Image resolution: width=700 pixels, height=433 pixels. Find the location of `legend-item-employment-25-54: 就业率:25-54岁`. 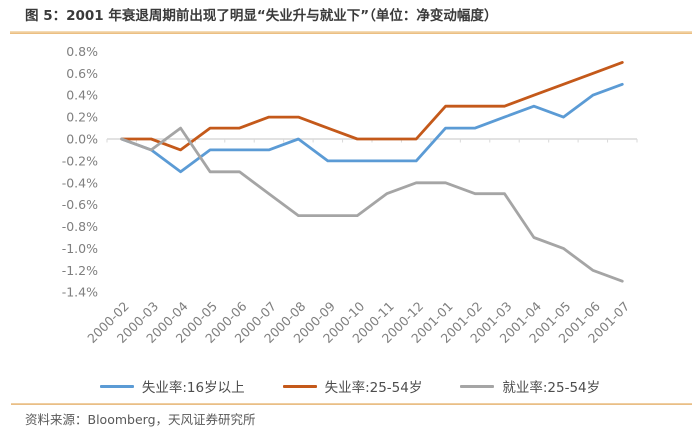

legend-item-employment-25-54: 就业率:25-54岁 is located at coordinates (530, 386).